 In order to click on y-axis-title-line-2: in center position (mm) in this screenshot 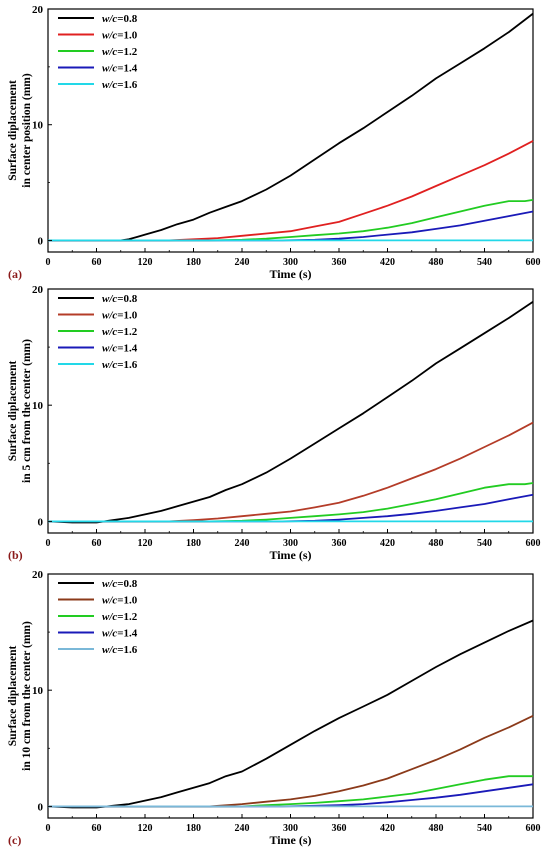, I will do `click(27, 130)`.